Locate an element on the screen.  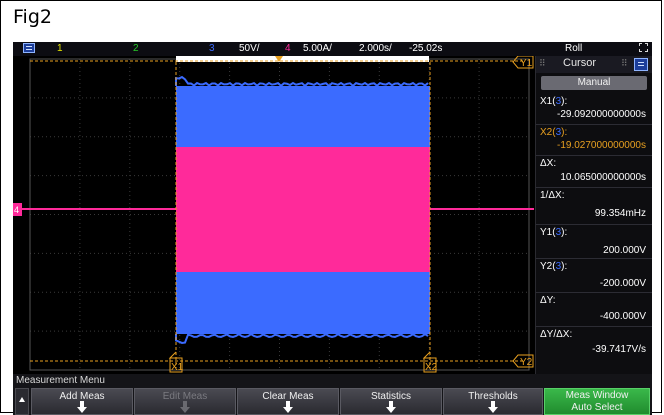
cursor-panel-header: ⠿ Cursor ⠿ is located at coordinates (594, 64).